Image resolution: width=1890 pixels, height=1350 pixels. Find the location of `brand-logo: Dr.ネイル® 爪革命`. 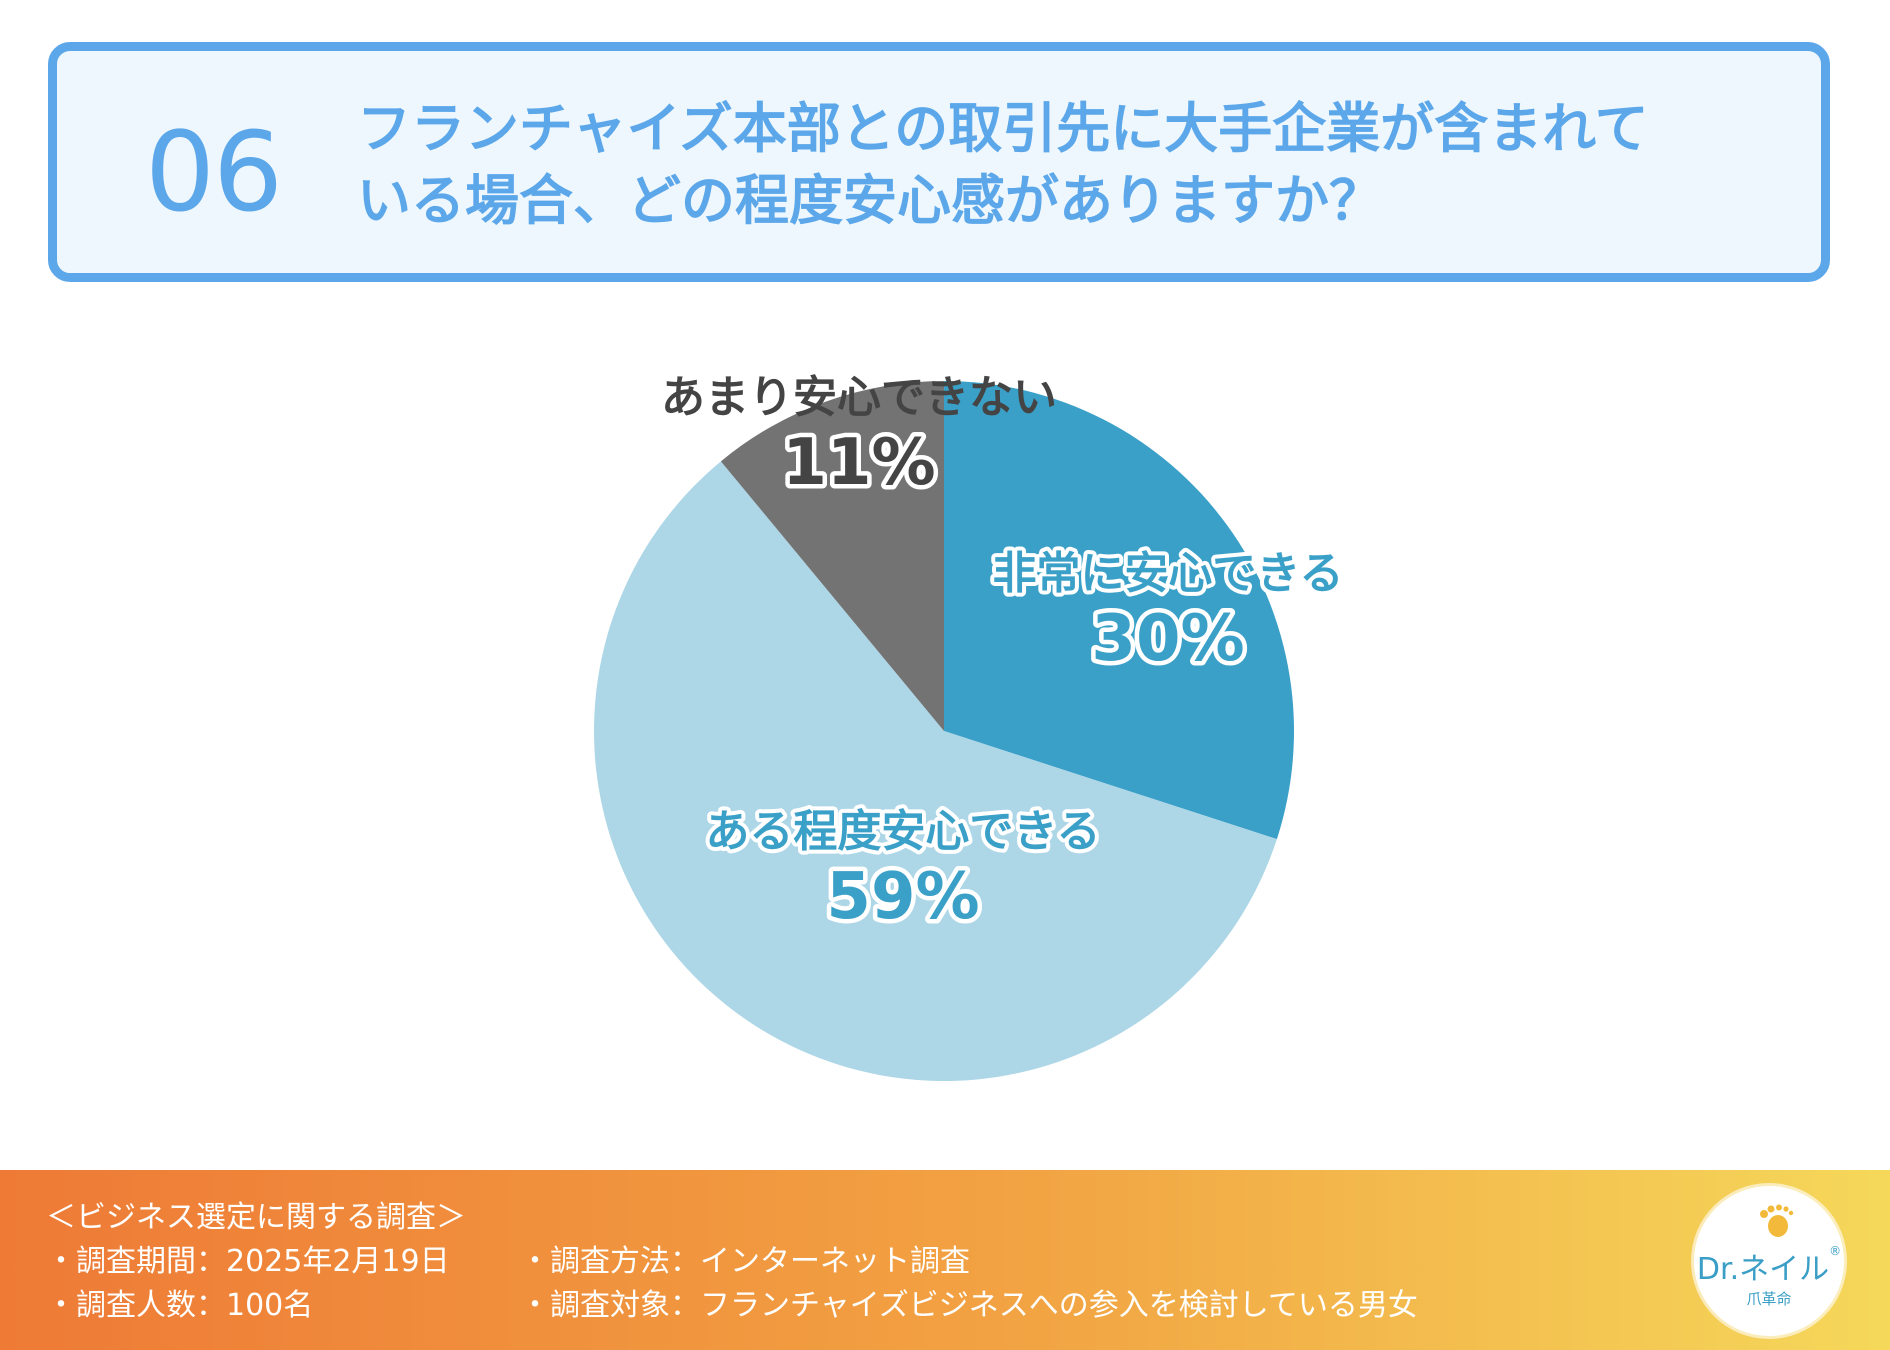

brand-logo: Dr.ネイル® 爪革命 is located at coordinates (1769, 1261).